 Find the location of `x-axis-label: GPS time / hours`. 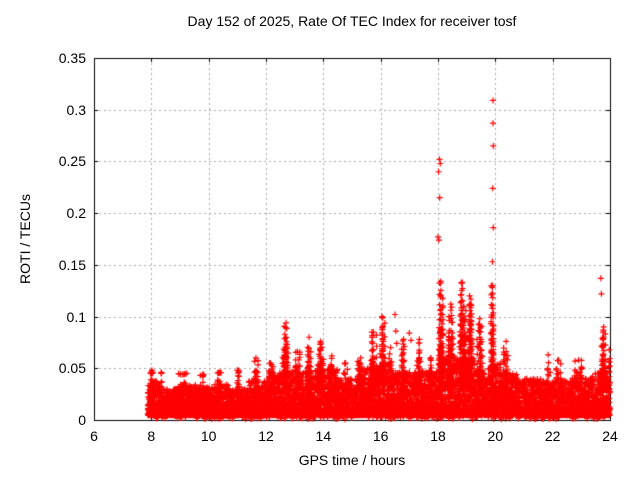

x-axis-label: GPS time / hours is located at coordinates (352, 460).